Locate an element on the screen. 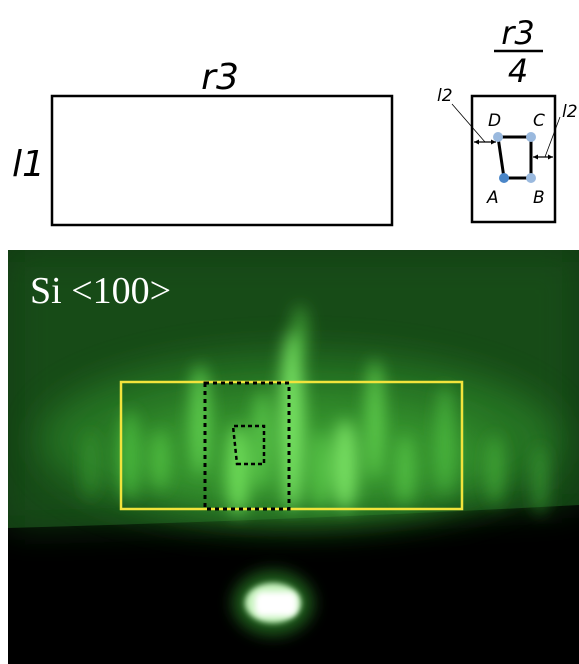 The width and height of the screenshot is (579, 664). fraction-denominator: 4 is located at coordinates (518, 71).